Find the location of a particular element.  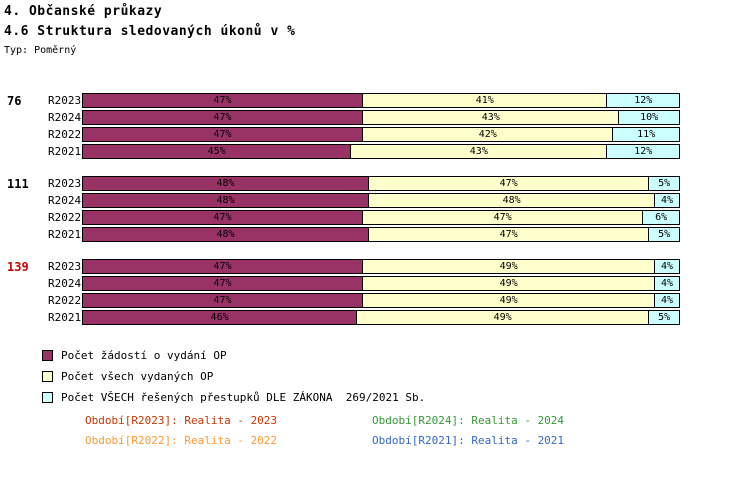

legend-label: Počet všech vydaných OP is located at coordinates (137, 376).